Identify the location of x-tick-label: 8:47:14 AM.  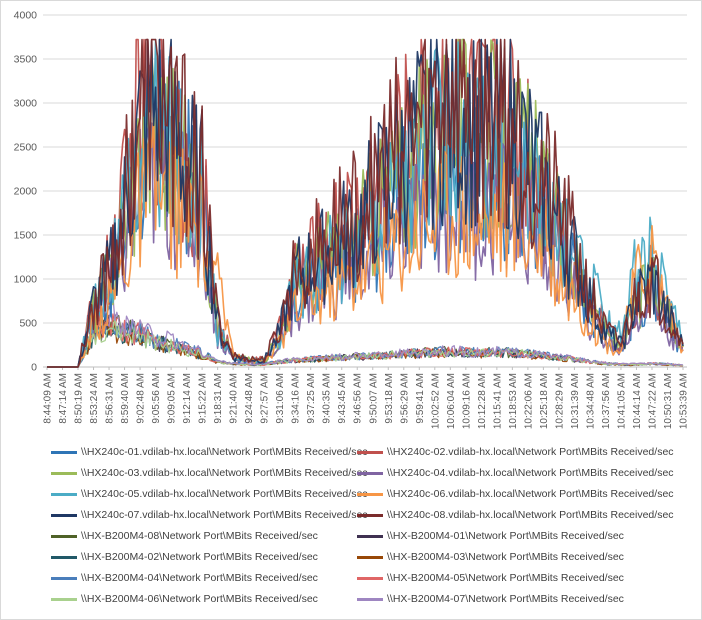
(63, 398).